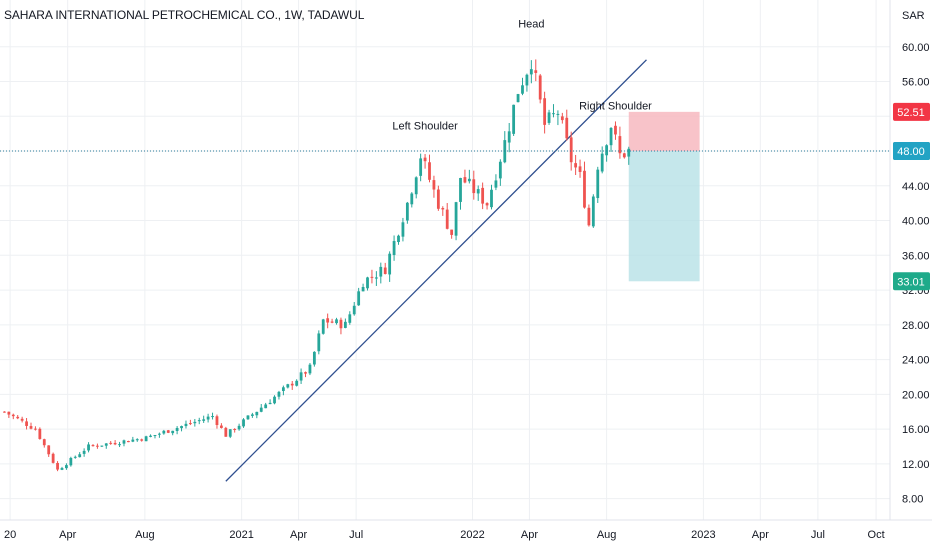 The height and width of the screenshot is (555, 932). I want to click on stop-loss-zone, so click(664, 131).